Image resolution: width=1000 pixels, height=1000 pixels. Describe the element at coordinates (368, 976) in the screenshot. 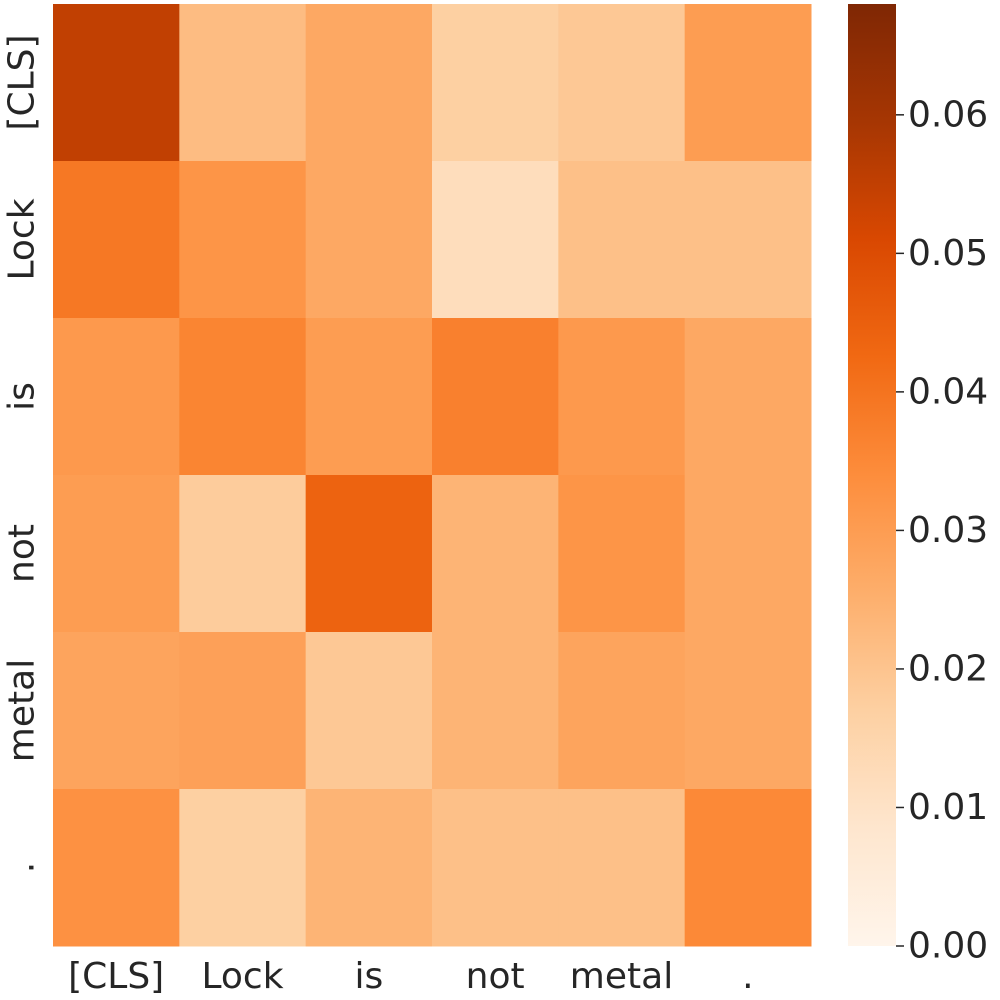

I see `x-tick-label: is` at that location.